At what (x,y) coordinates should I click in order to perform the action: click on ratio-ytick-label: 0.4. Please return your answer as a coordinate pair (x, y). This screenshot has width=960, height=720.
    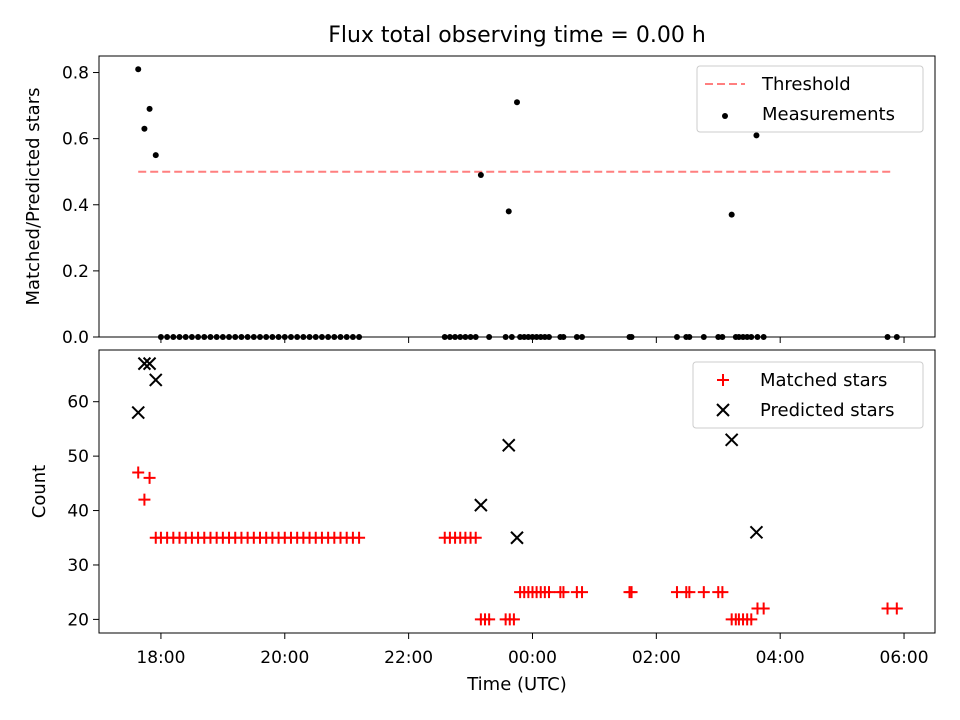
    Looking at the image, I should click on (75, 206).